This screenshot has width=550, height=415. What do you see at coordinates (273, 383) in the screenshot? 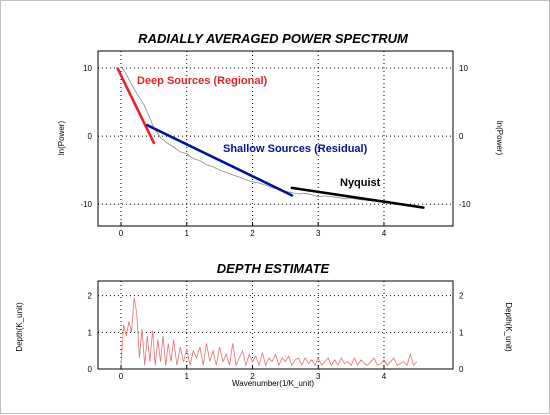
I see `depth-xlabel: Wavenumber(1/K_unit)` at bounding box center [273, 383].